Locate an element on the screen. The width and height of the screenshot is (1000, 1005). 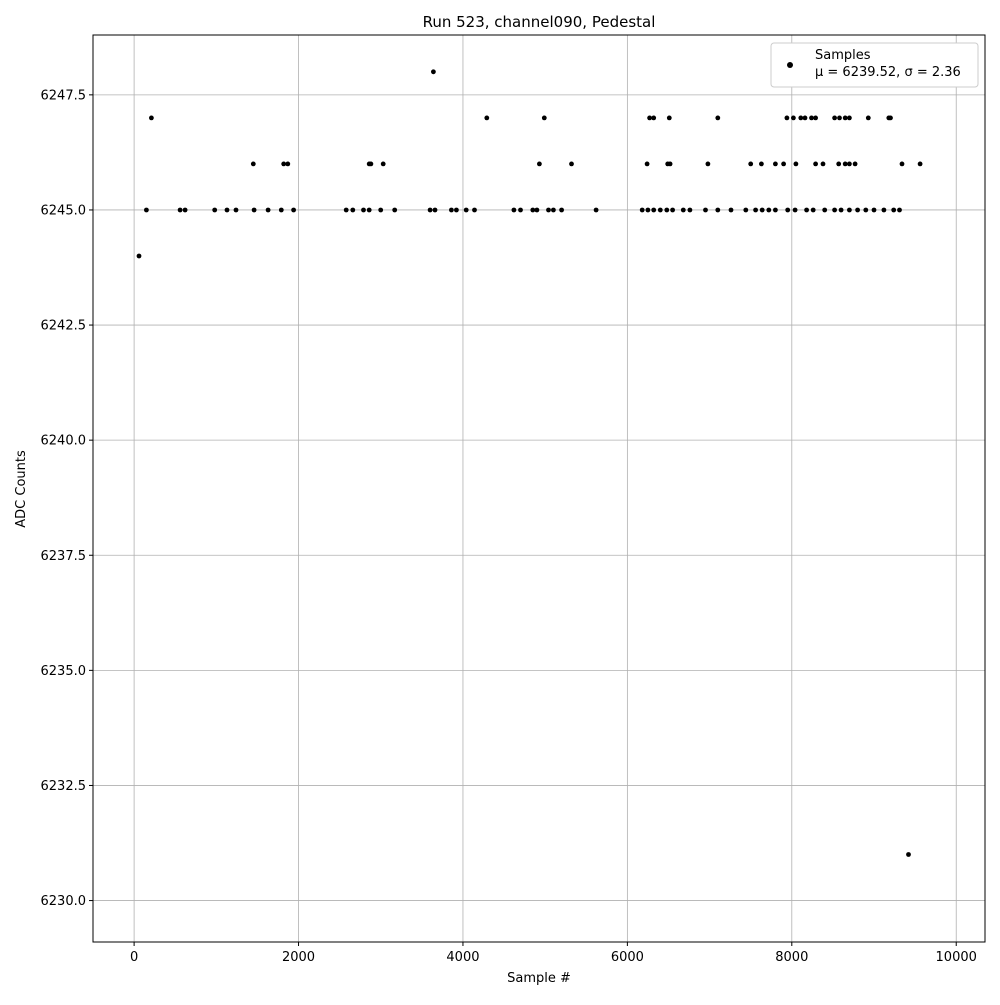
legend-stats-label: μ = 6239.52, σ = 2.36 is located at coordinates (888, 72).